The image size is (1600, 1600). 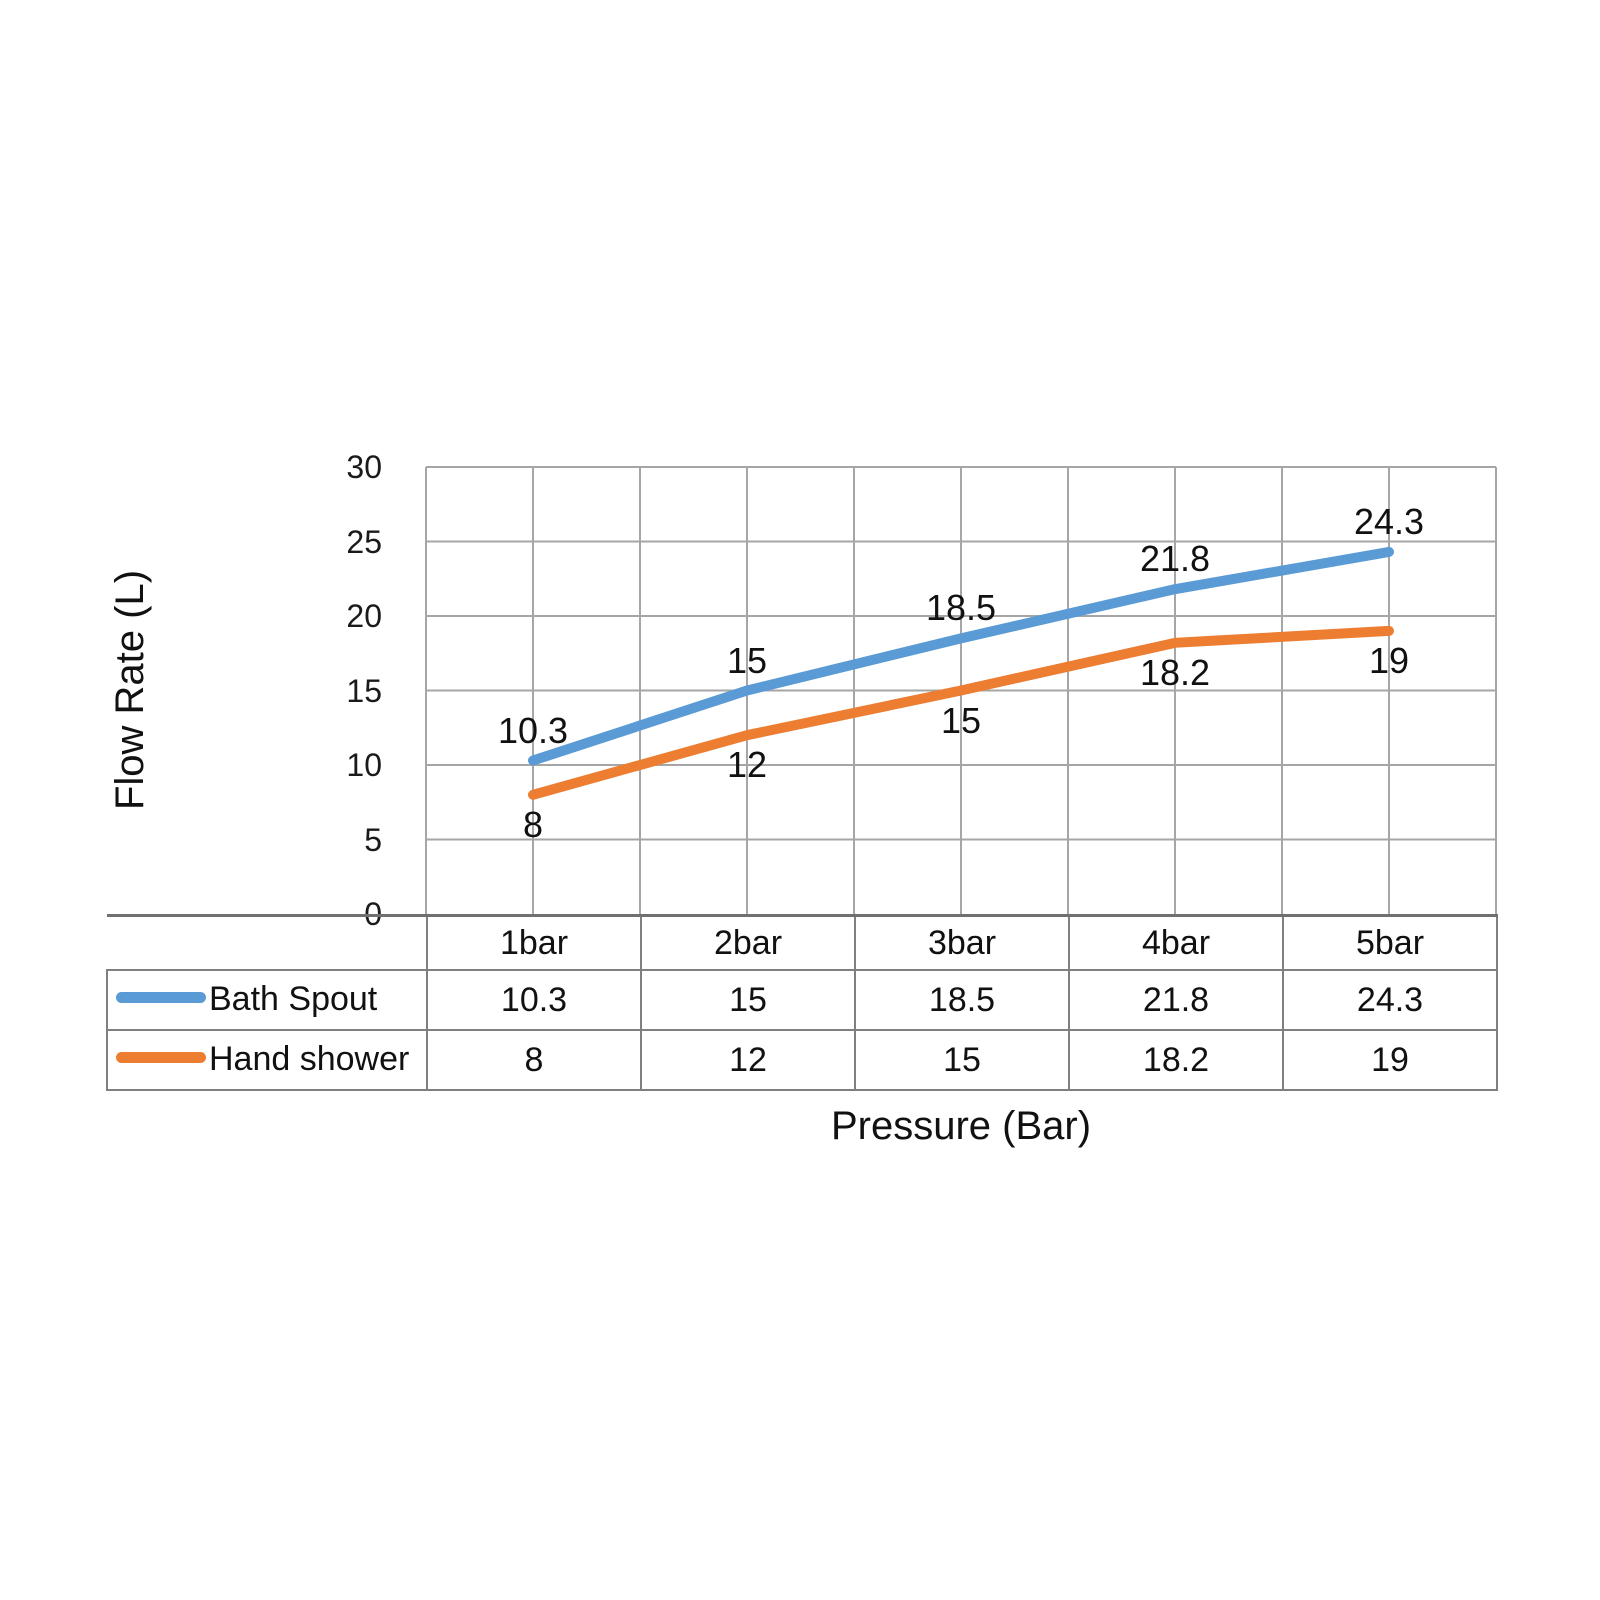 What do you see at coordinates (161, 1058) in the screenshot?
I see `legend-key-hand-shower-icon` at bounding box center [161, 1058].